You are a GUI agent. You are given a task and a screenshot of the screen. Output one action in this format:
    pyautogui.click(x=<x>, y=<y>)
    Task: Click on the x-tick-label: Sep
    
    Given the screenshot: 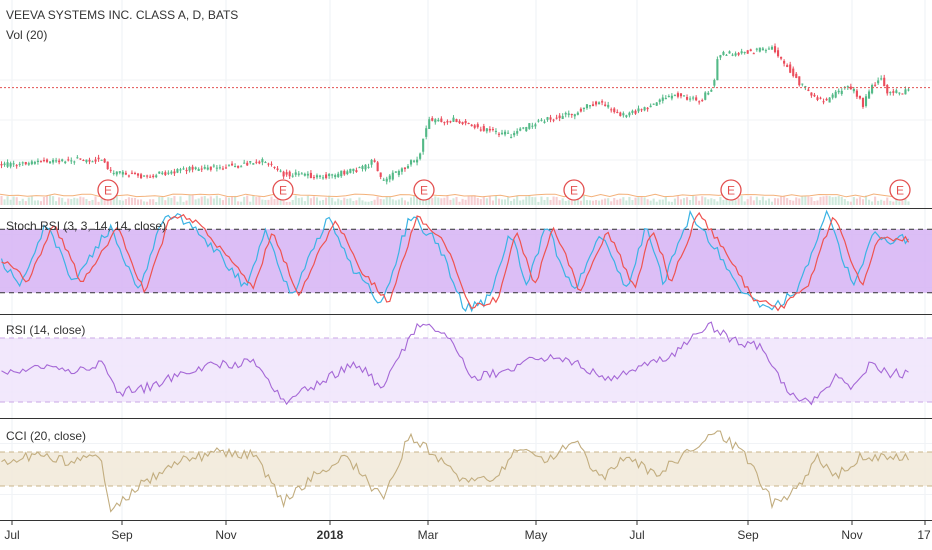 What is the action you would take?
    pyautogui.click(x=748, y=535)
    